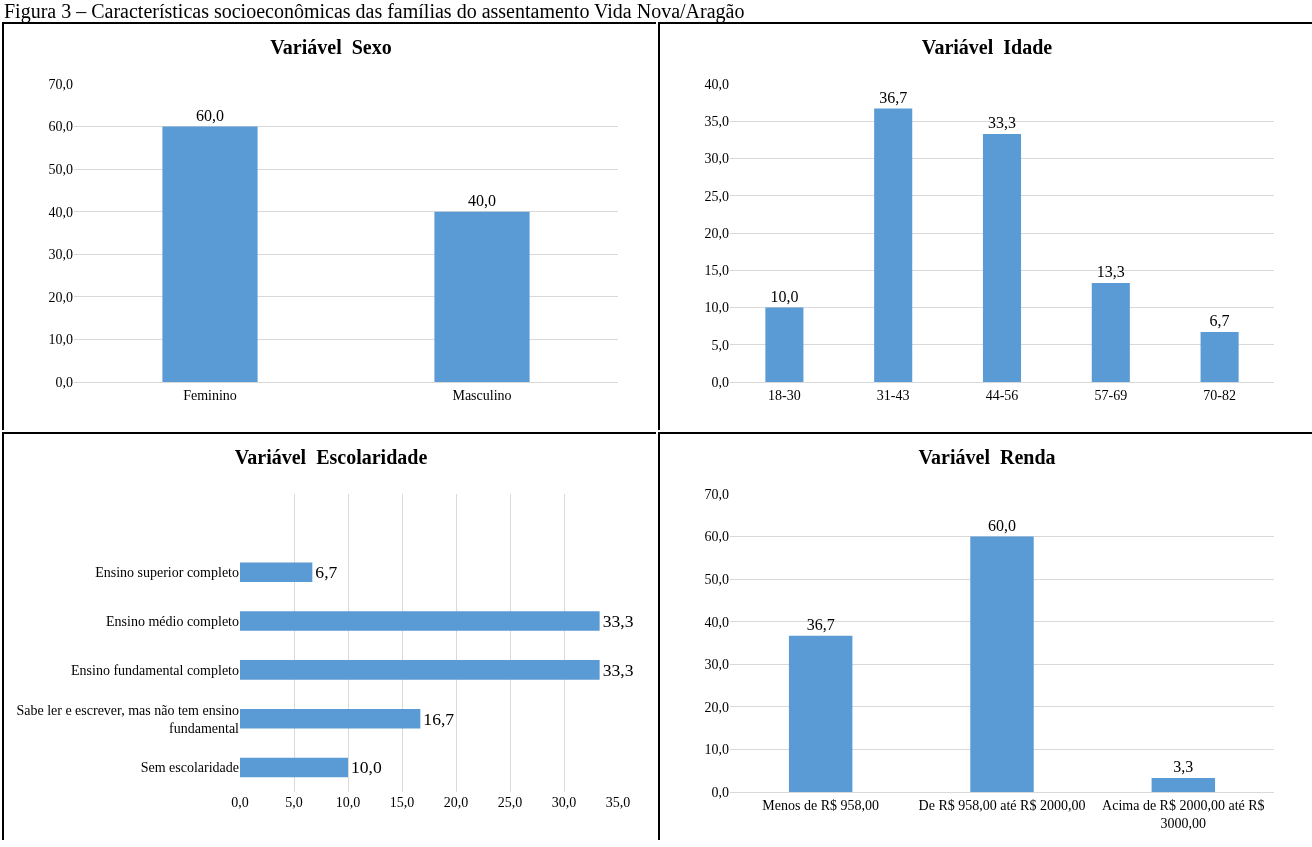 The image size is (1312, 847). I want to click on x-tick-label: Masculino, so click(482, 395).